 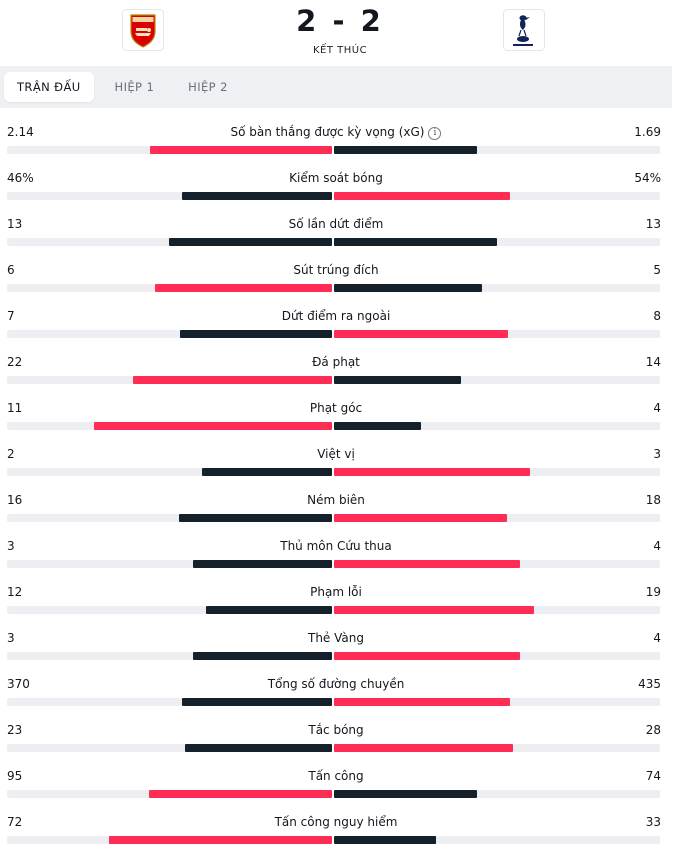 I want to click on away-stat-value: 435, so click(x=649, y=684).